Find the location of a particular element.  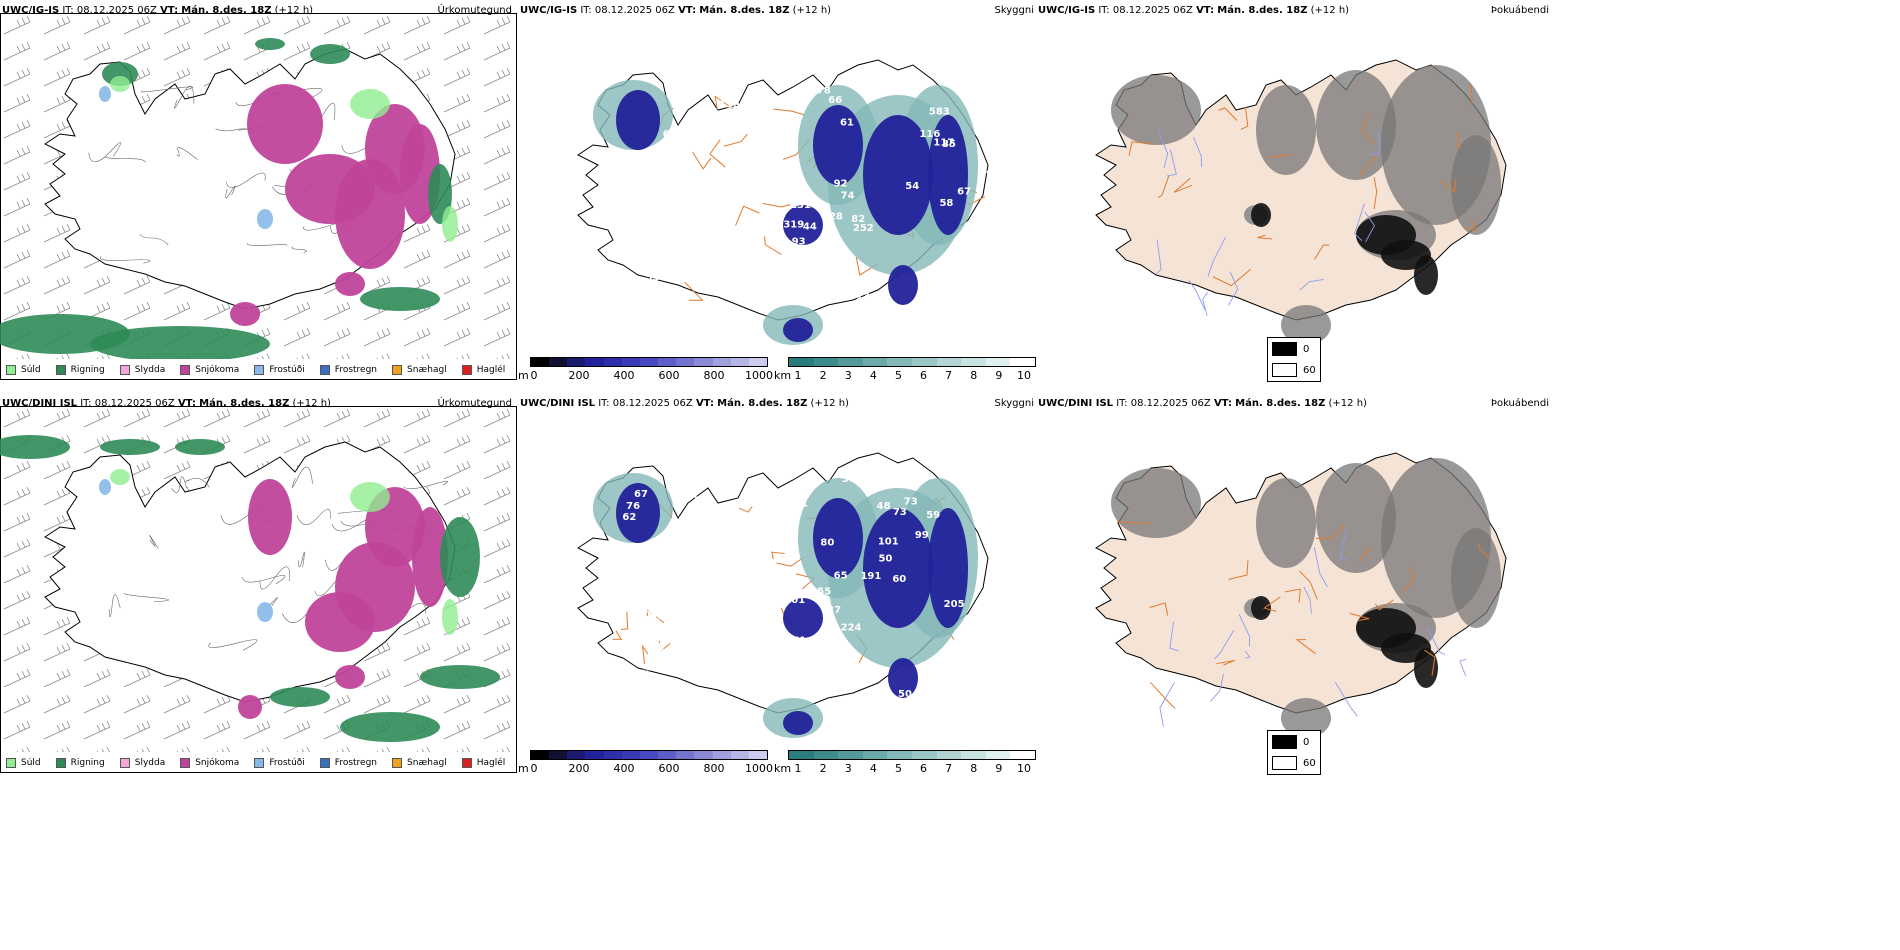

legend-item: Súld is located at coordinates (23, 370).